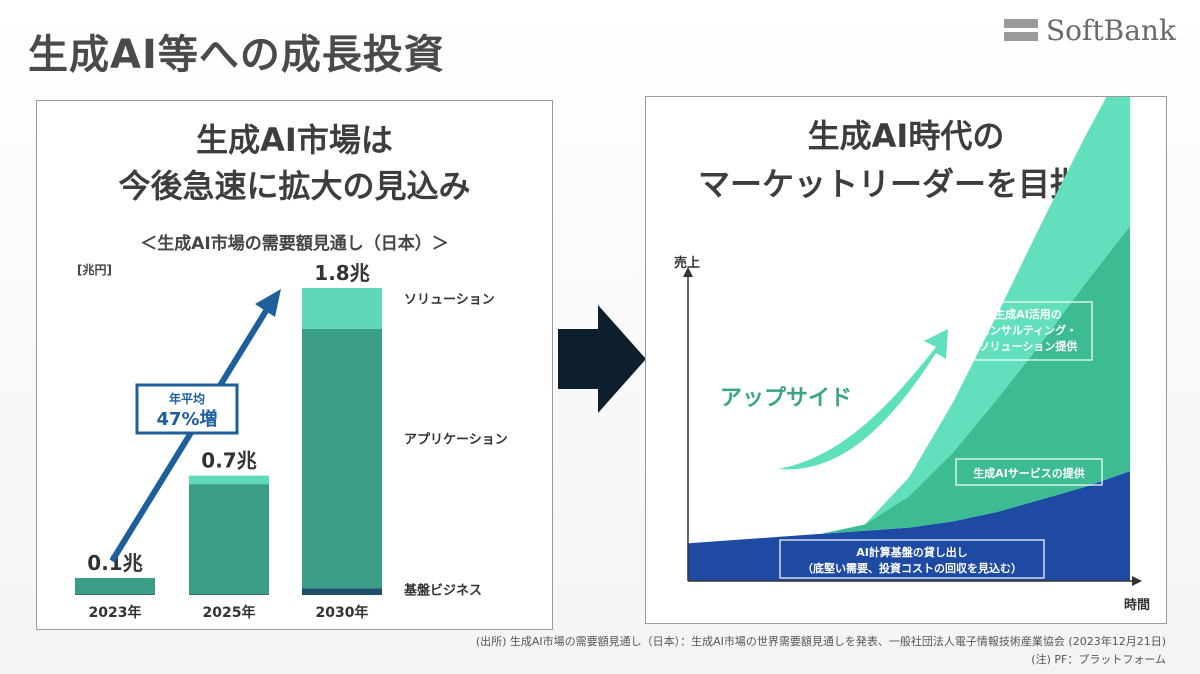  What do you see at coordinates (456, 440) in the screenshot?
I see `series-label: アプリケーション` at bounding box center [456, 440].